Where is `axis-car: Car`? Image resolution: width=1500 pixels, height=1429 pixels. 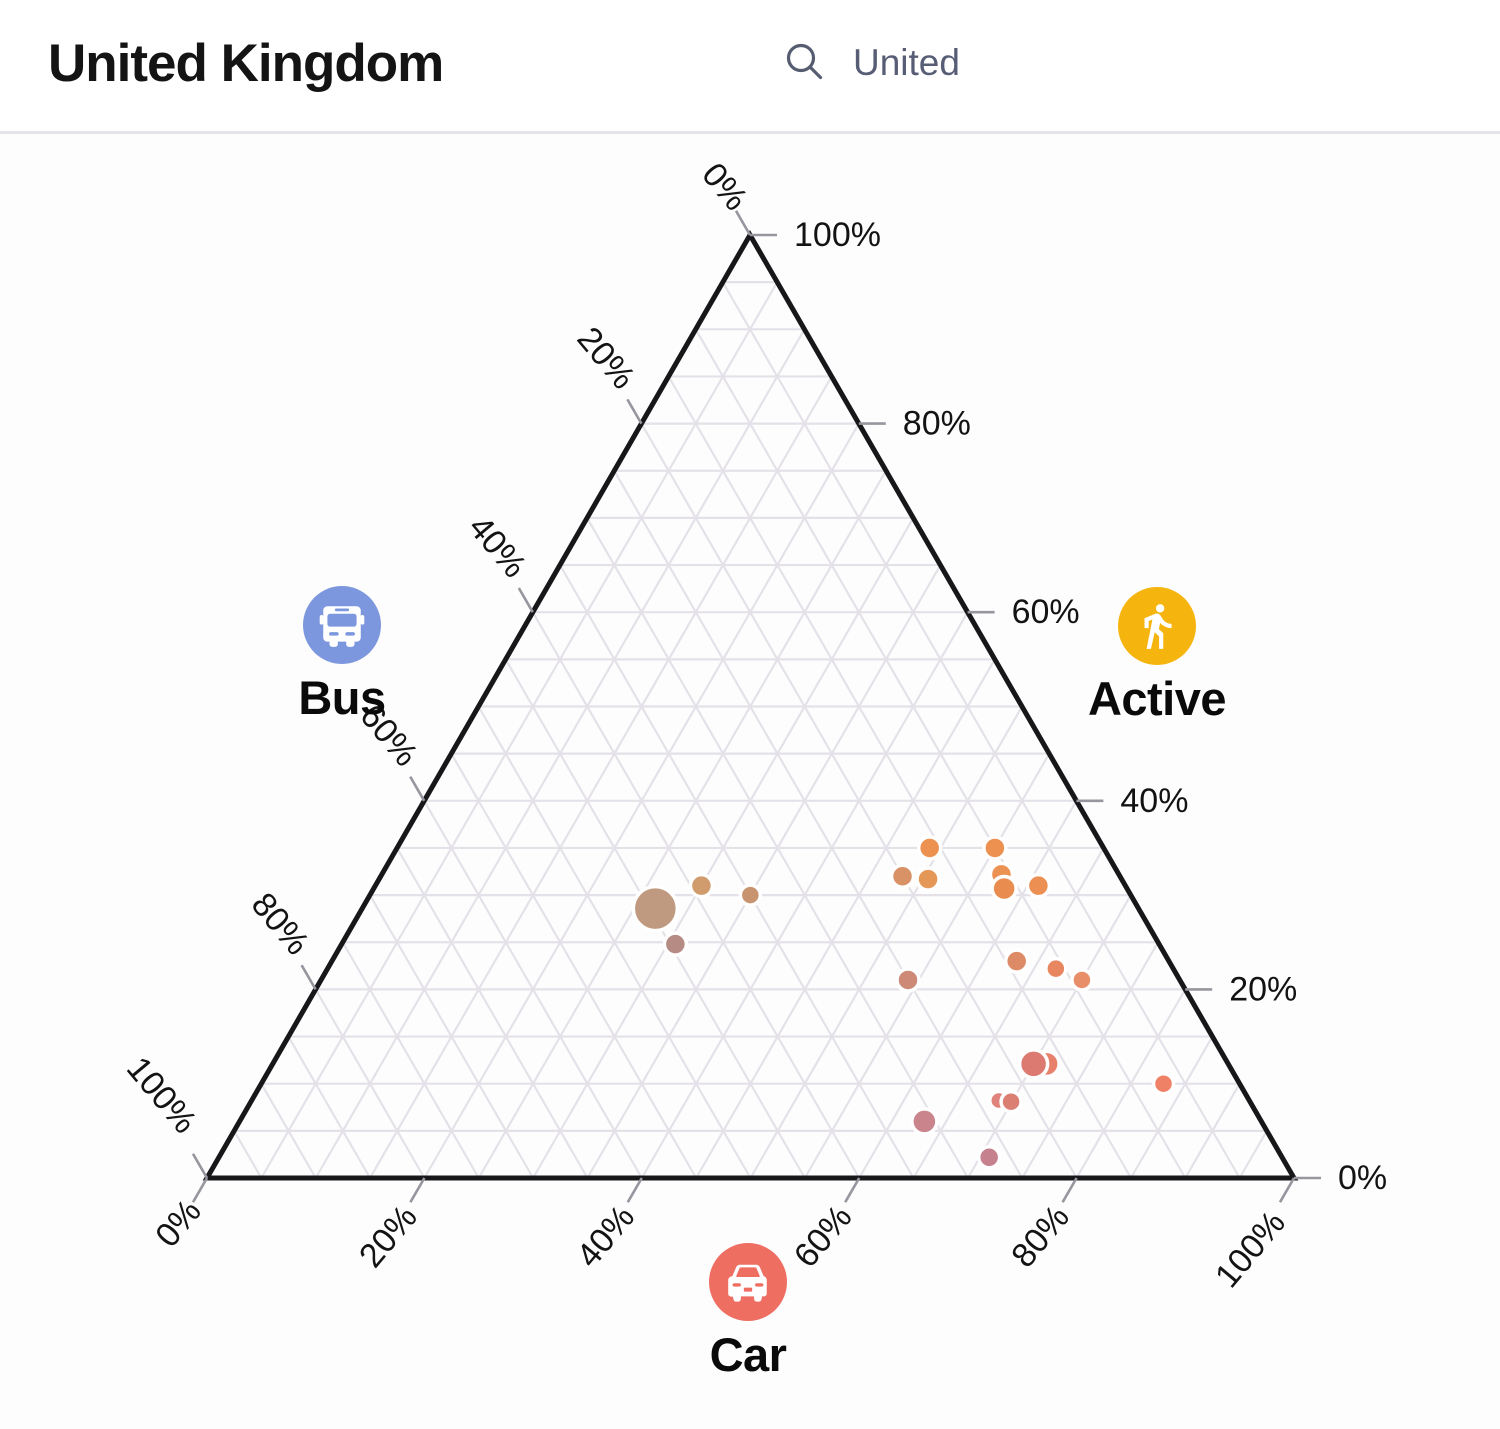 axis-car: Car is located at coordinates (748, 1312).